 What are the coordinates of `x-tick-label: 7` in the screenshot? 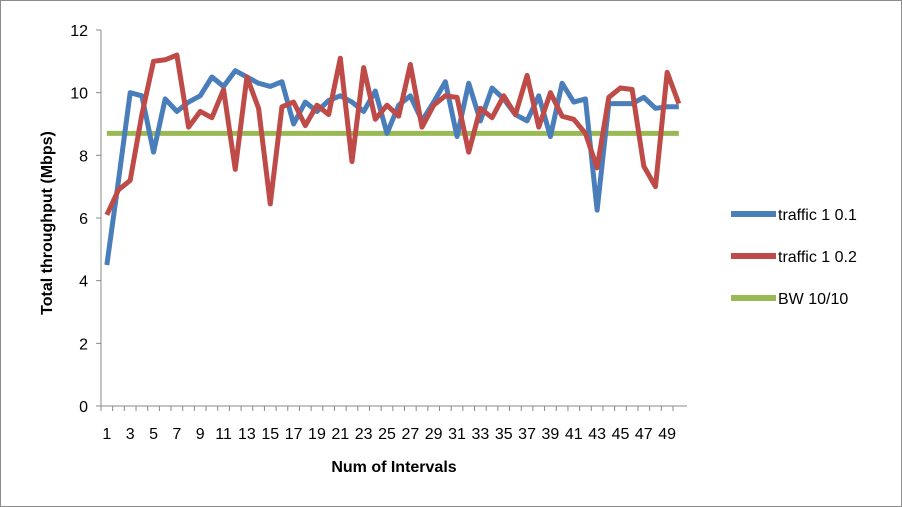 It's located at (176, 434).